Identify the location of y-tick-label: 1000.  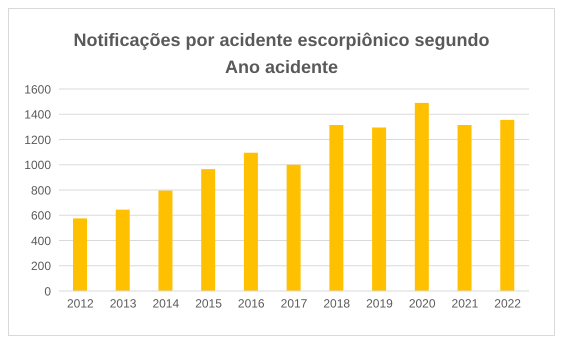
(38, 165).